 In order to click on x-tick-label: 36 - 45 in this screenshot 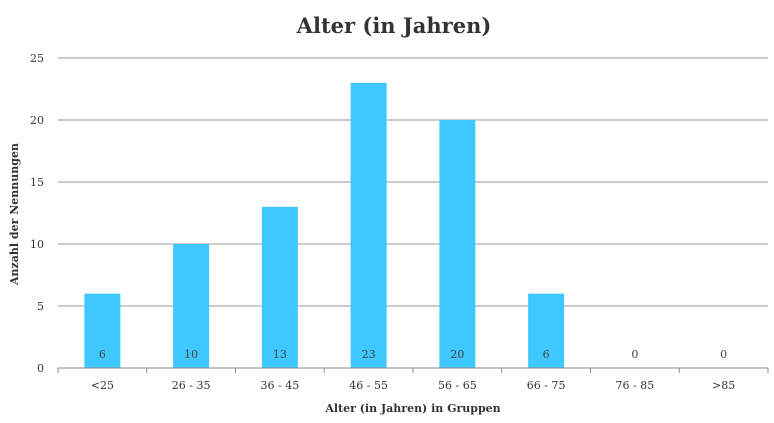, I will do `click(280, 385)`.